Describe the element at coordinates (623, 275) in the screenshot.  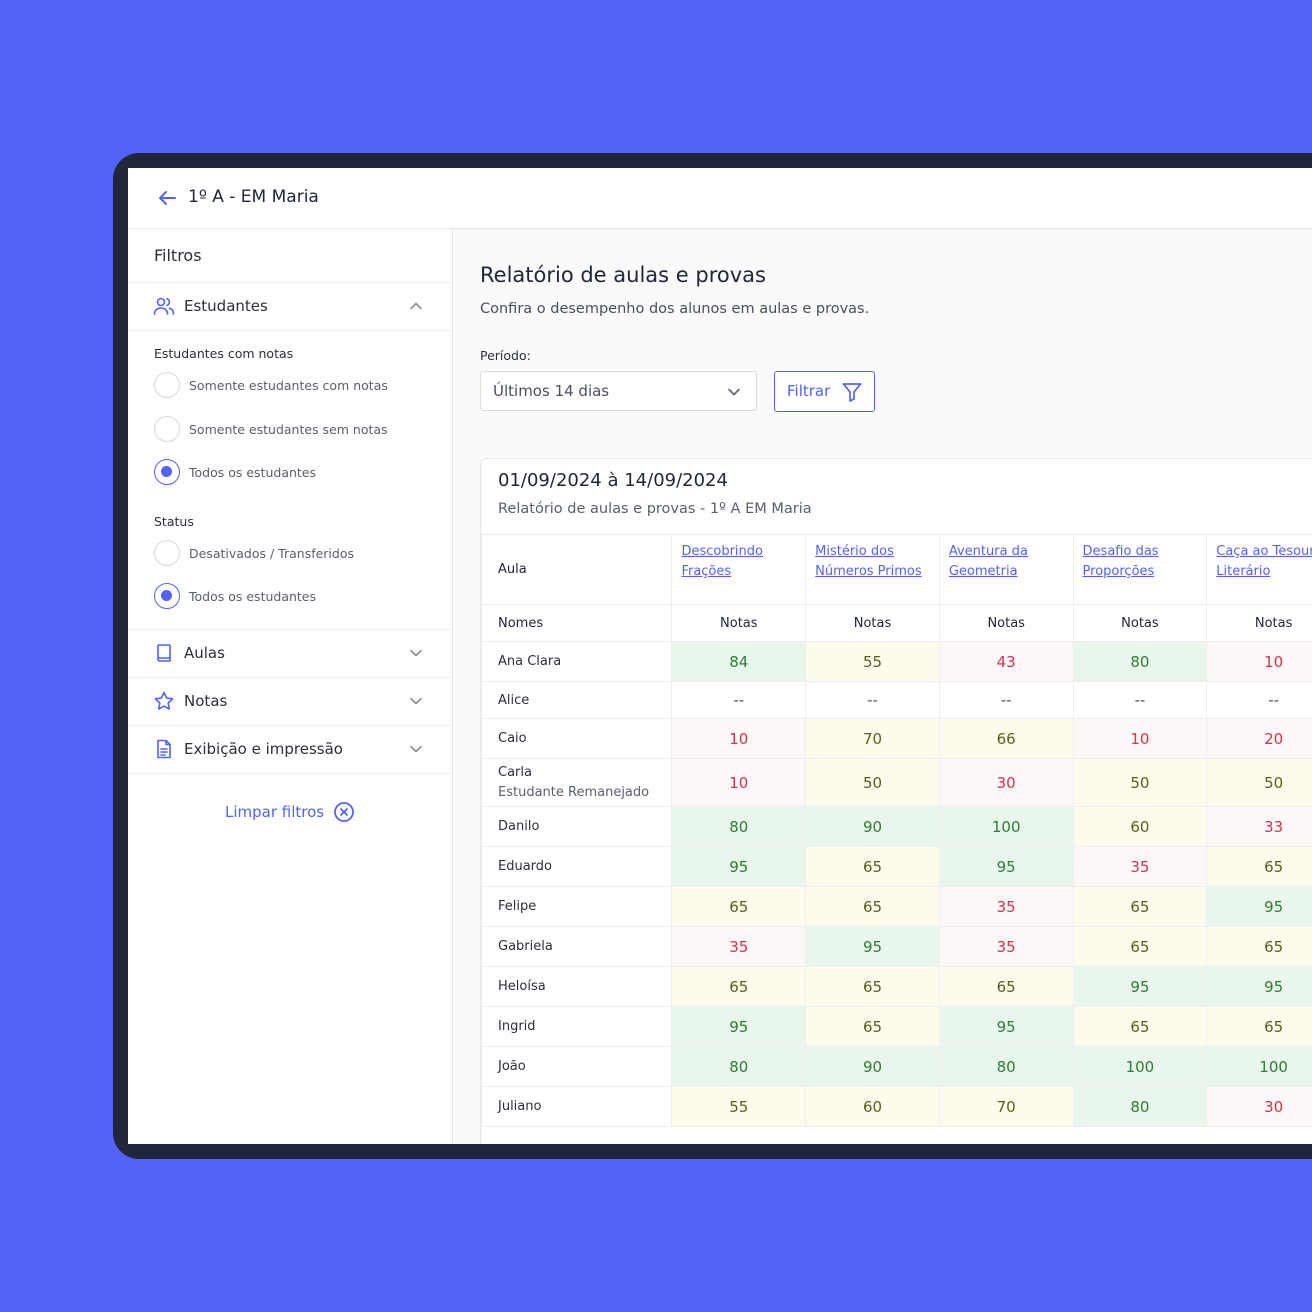
I see `page-title: Relatório de aulas e provas` at that location.